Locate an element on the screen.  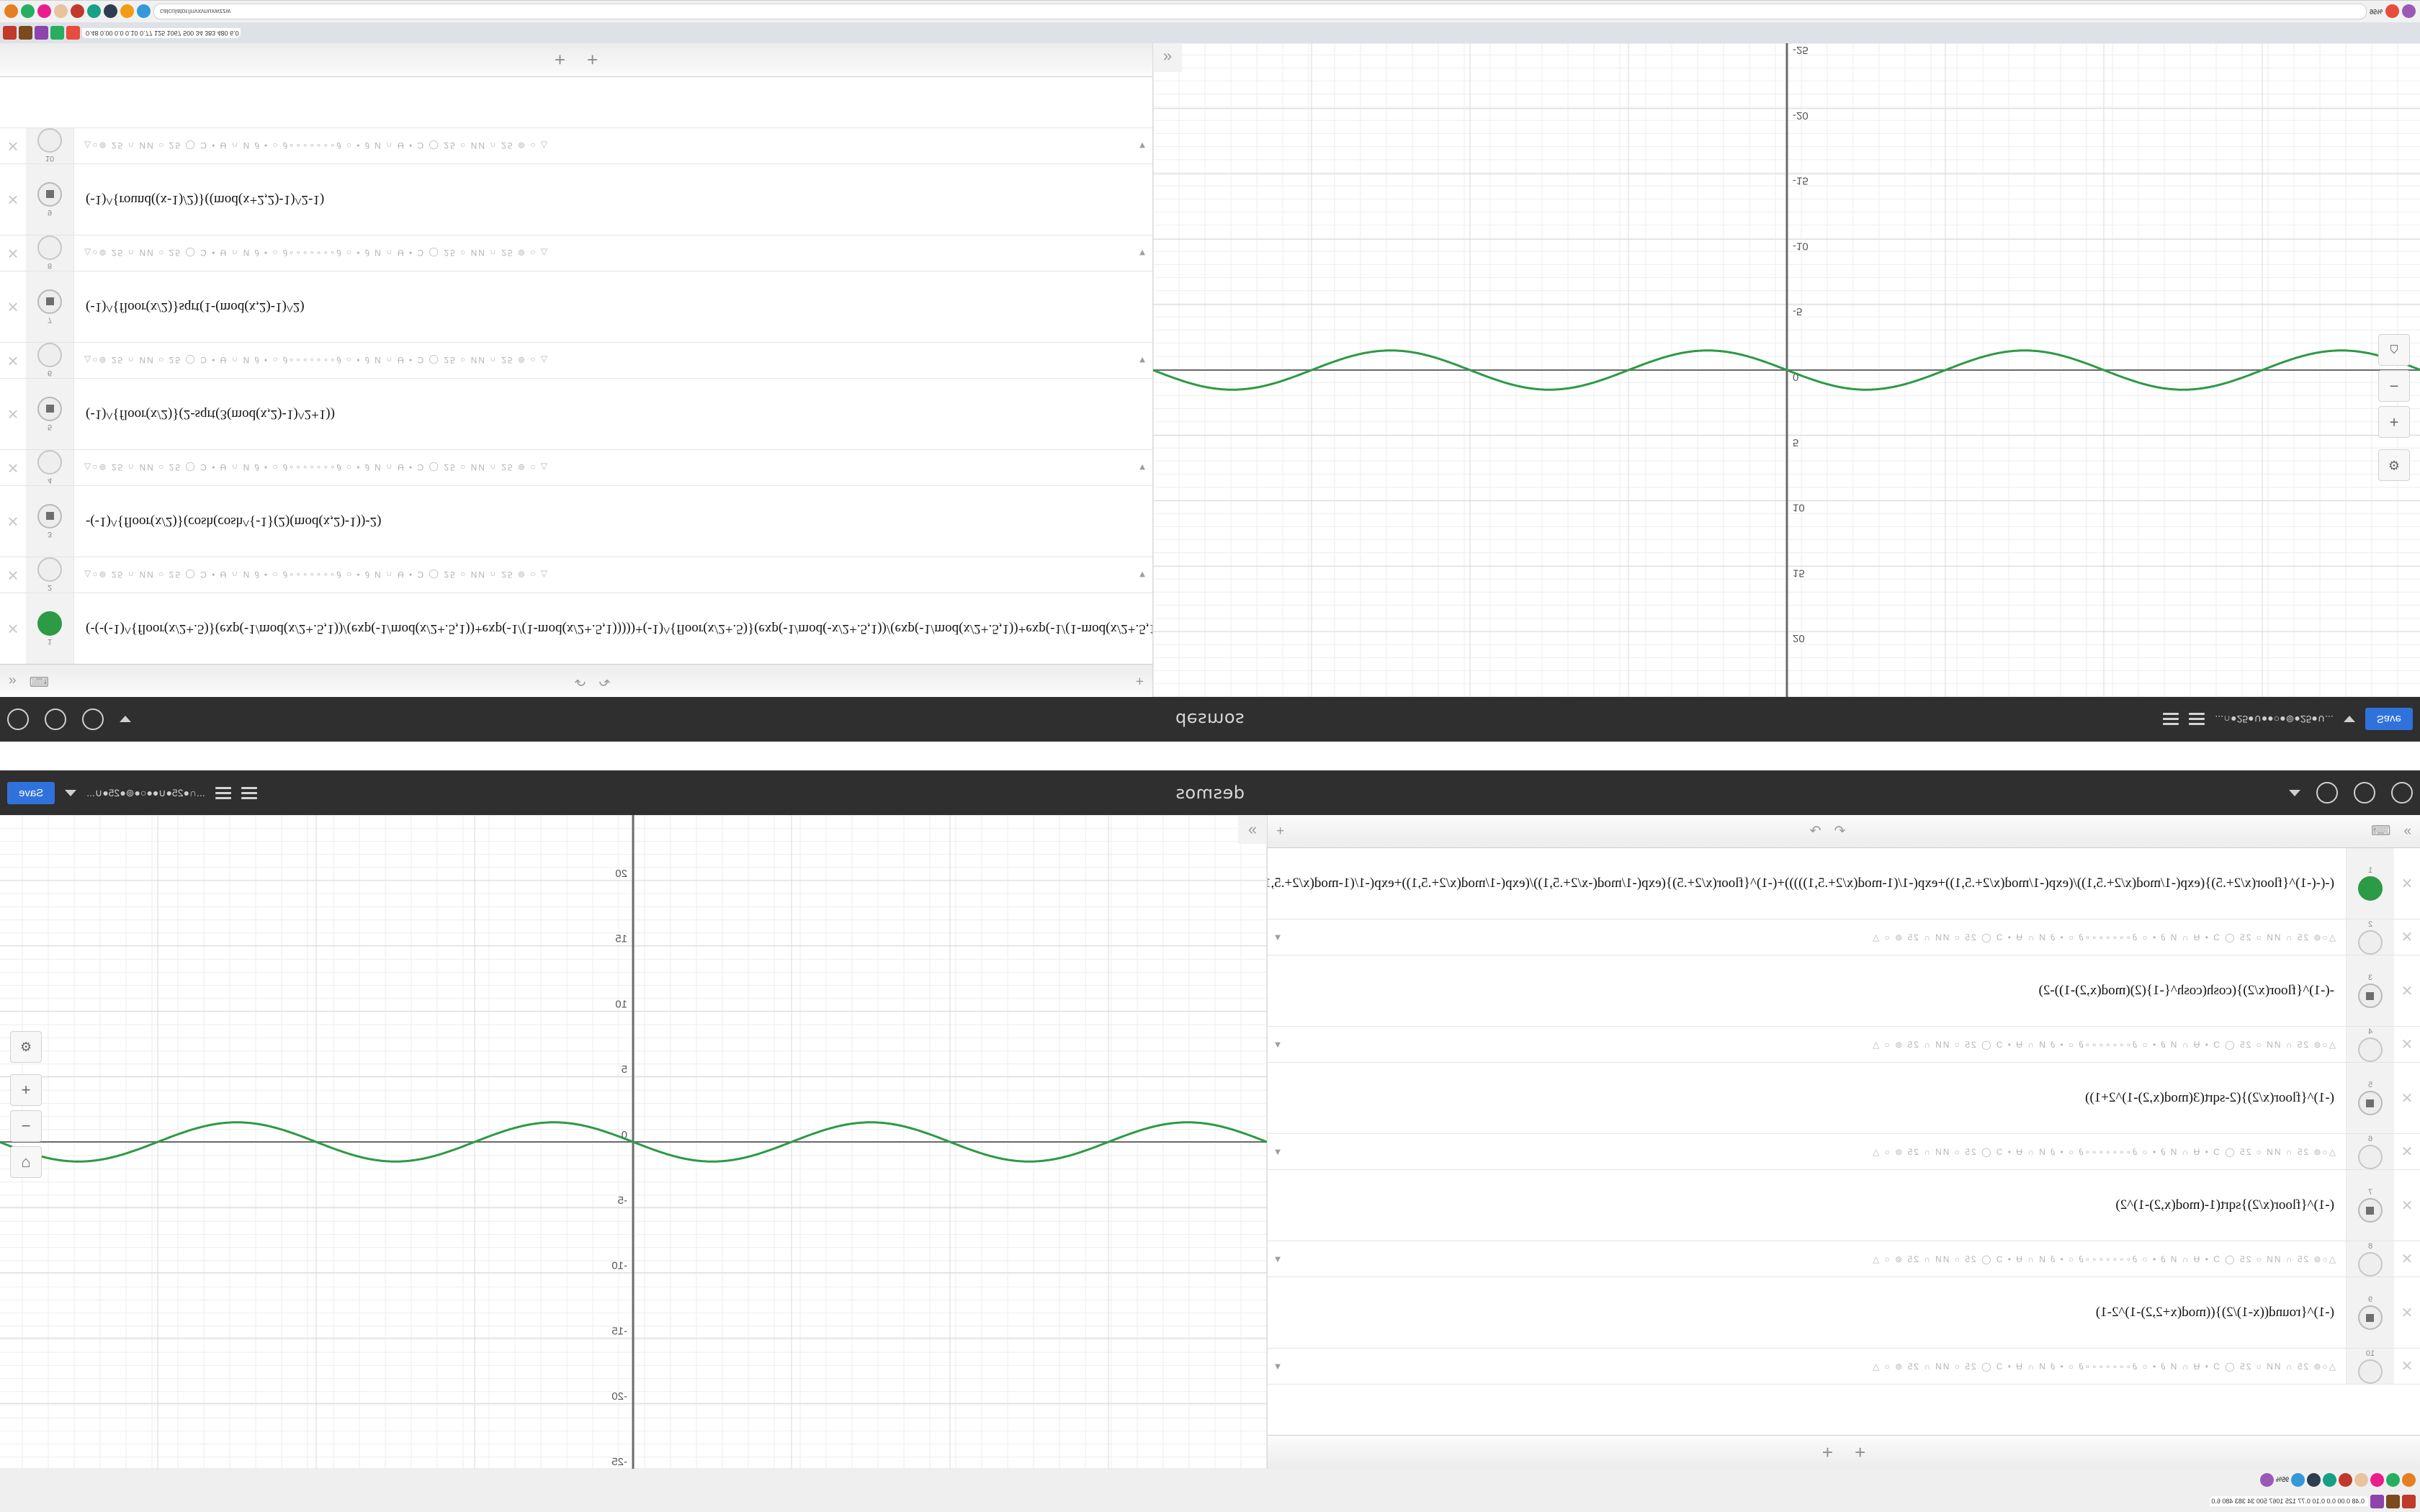
bookmark-icon is located at coordinates (77, 11).